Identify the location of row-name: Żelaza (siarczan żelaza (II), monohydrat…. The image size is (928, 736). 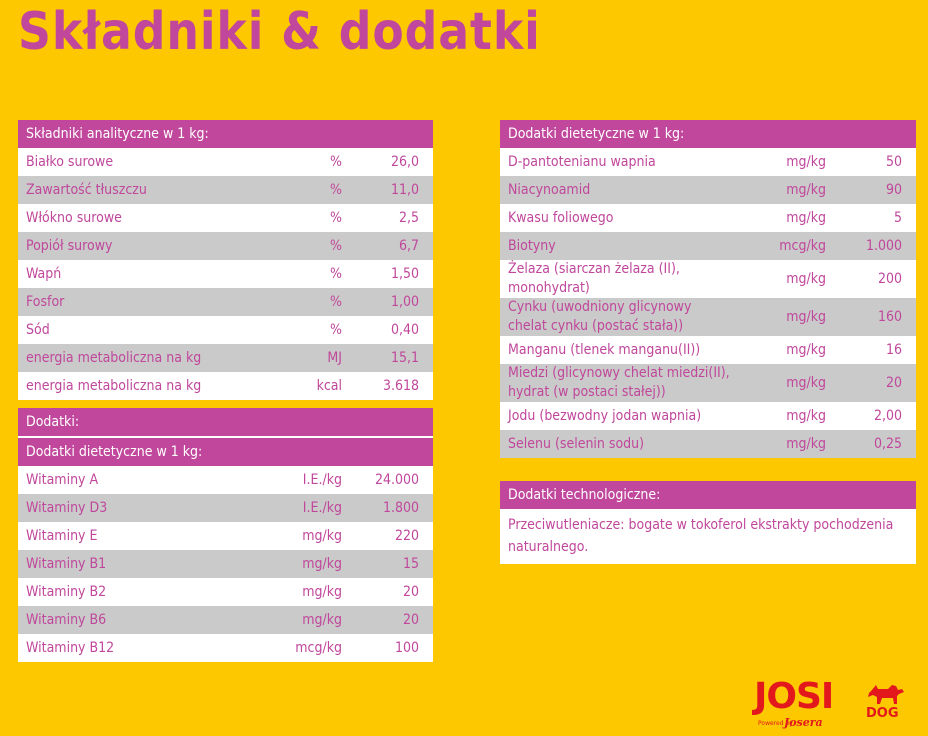
(594, 278).